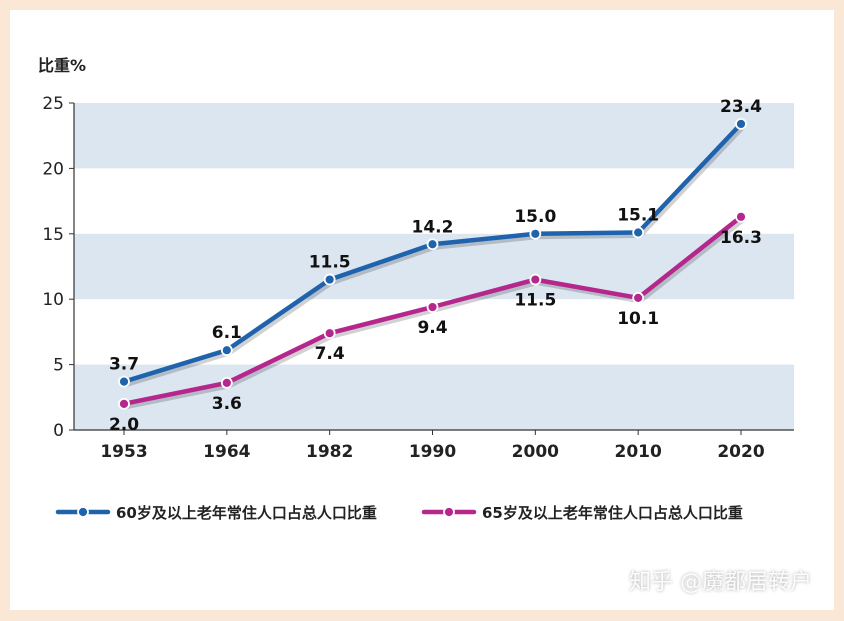  What do you see at coordinates (535, 217) in the screenshot?
I see `data-label: 15.0` at bounding box center [535, 217].